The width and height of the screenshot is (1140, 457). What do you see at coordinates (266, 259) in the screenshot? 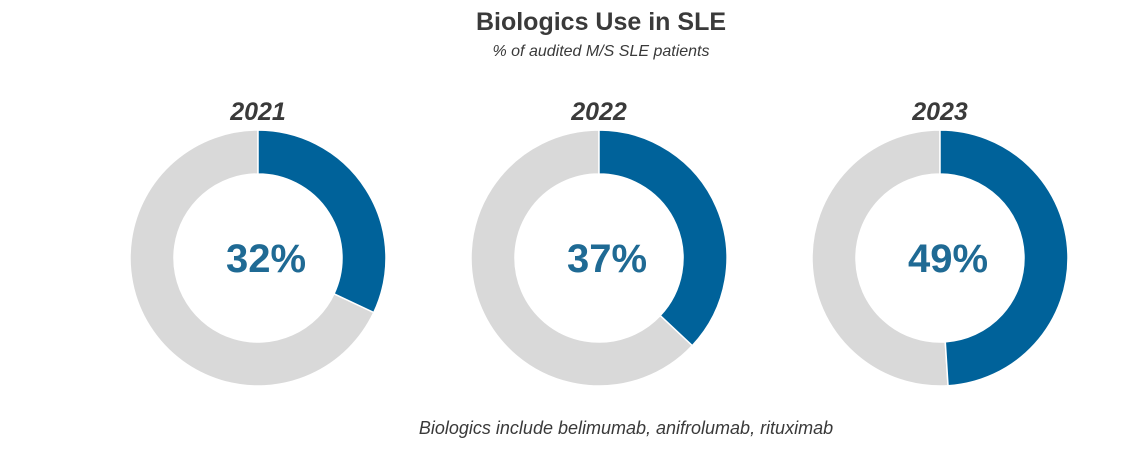
I see `donut-center-value: 32%` at bounding box center [266, 259].